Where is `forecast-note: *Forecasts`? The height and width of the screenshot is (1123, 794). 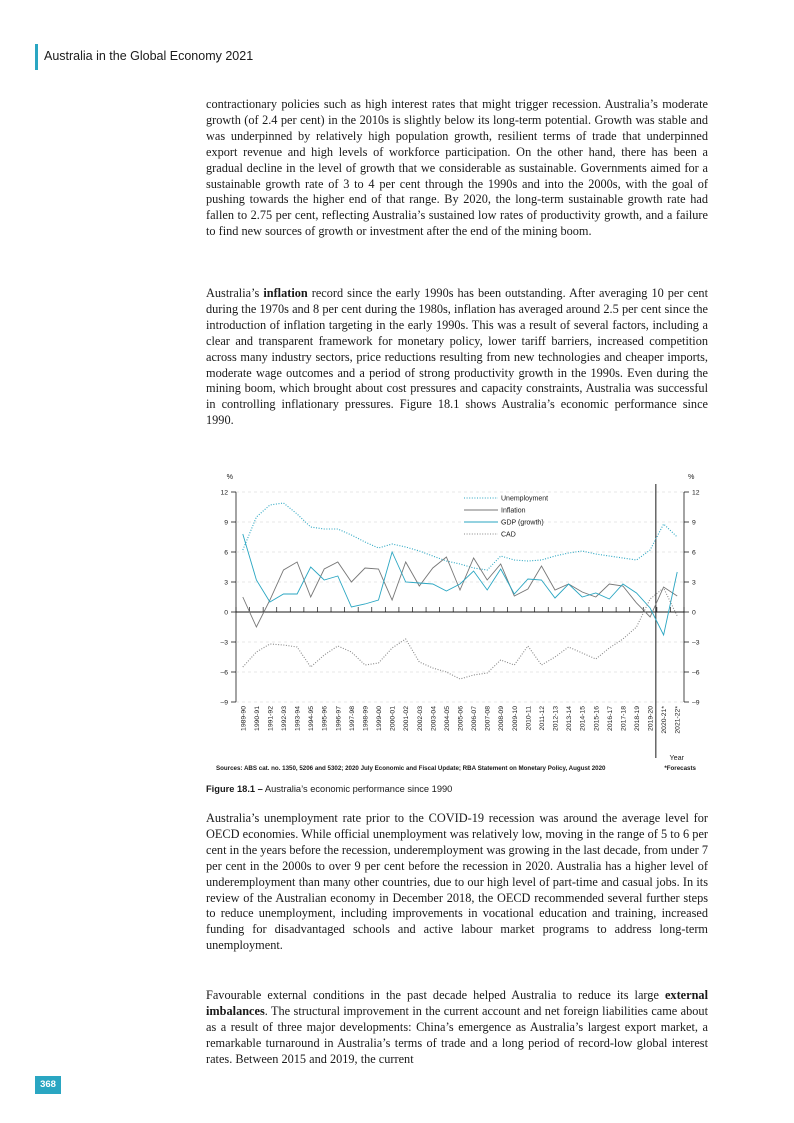
forecast-note: *Forecasts is located at coordinates (680, 768).